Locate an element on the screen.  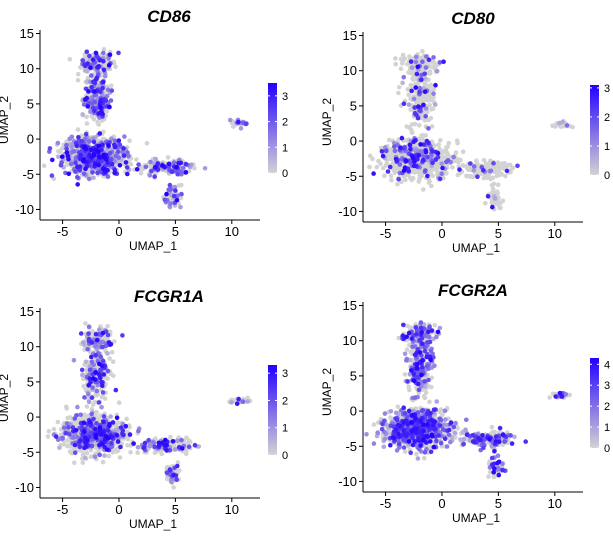
y-tick-label: -5 is located at coordinates (28, 174).